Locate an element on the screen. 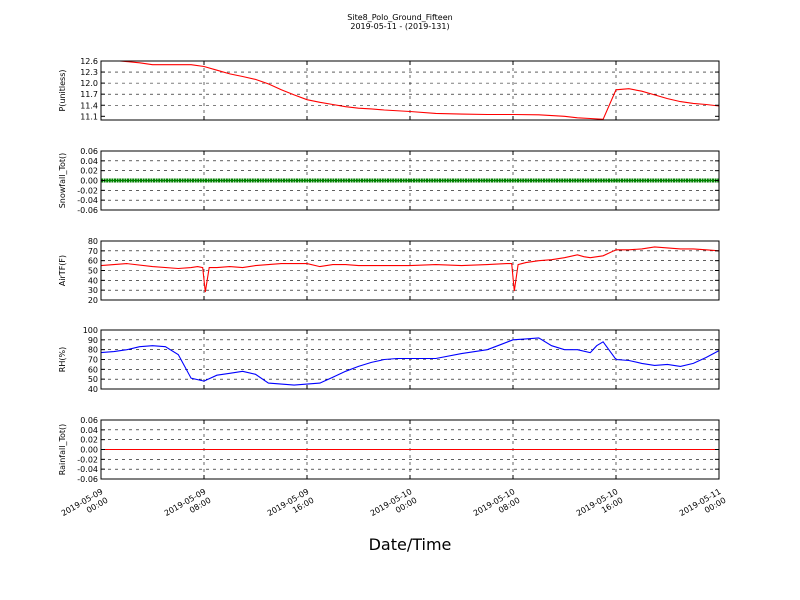  x-tick-label: 2019-05-0916:00 is located at coordinates (291, 507).